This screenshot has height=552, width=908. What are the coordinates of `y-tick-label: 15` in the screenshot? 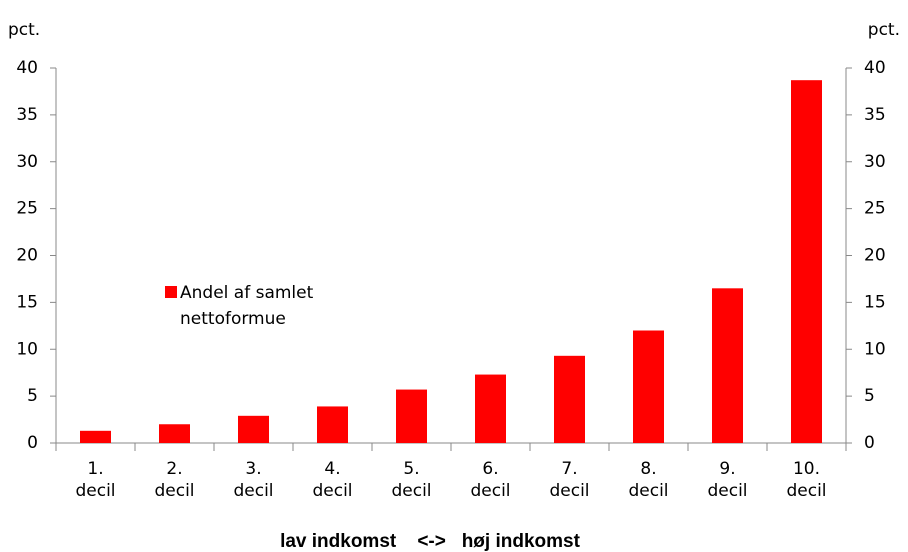 It's located at (27, 302).